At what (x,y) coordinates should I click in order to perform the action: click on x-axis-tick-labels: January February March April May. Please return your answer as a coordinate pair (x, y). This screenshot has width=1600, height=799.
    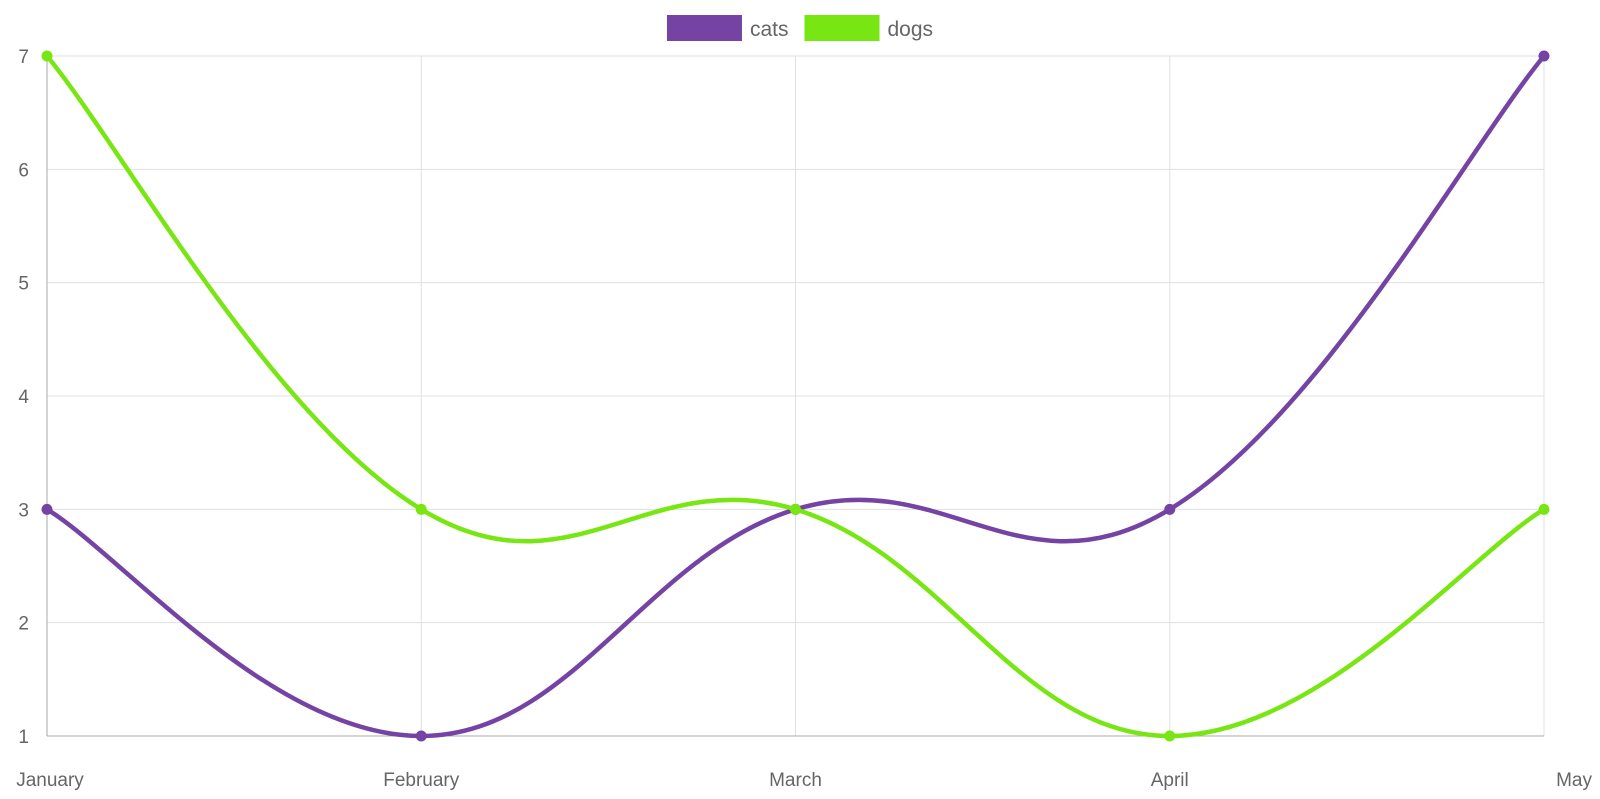
    Looking at the image, I should click on (804, 780).